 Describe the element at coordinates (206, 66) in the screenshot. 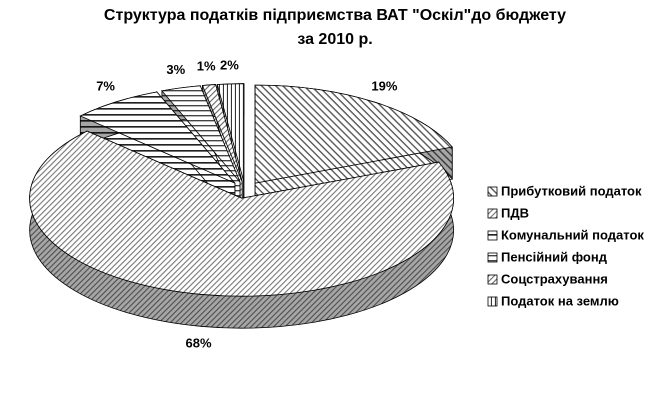

I see `data-label: 1%` at that location.